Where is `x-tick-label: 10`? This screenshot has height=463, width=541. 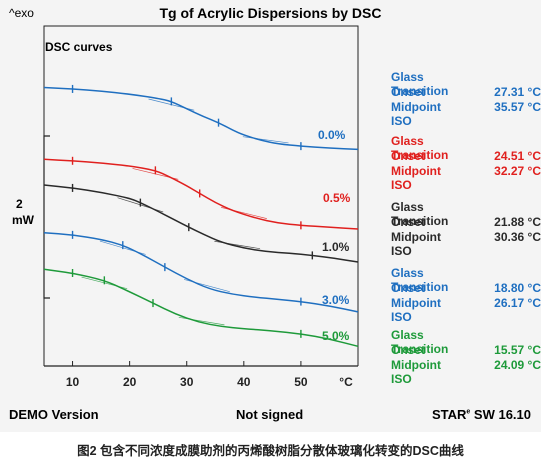
x-tick-label: 10 is located at coordinates (73, 382).